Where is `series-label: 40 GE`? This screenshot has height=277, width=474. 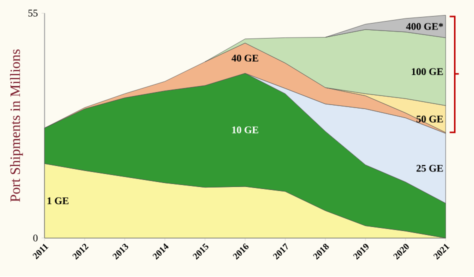 series-label: 40 GE is located at coordinates (245, 58).